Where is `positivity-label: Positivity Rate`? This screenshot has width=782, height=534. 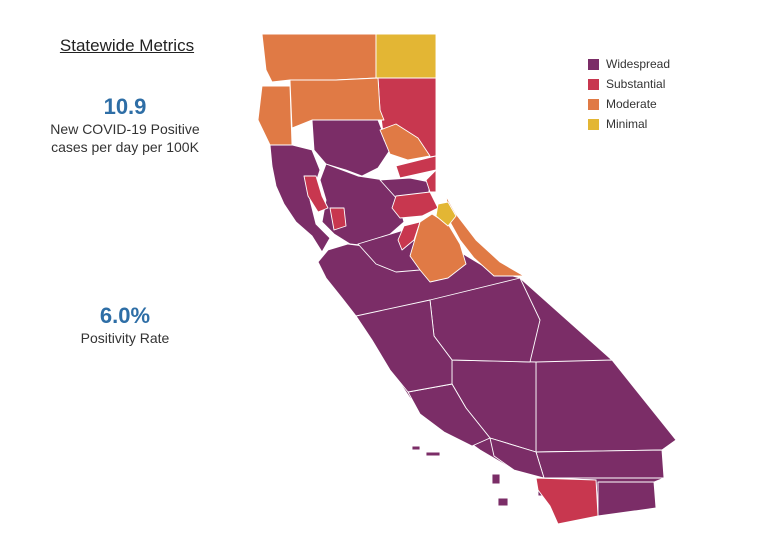
positivity-label: Positivity Rate is located at coordinates (125, 338).